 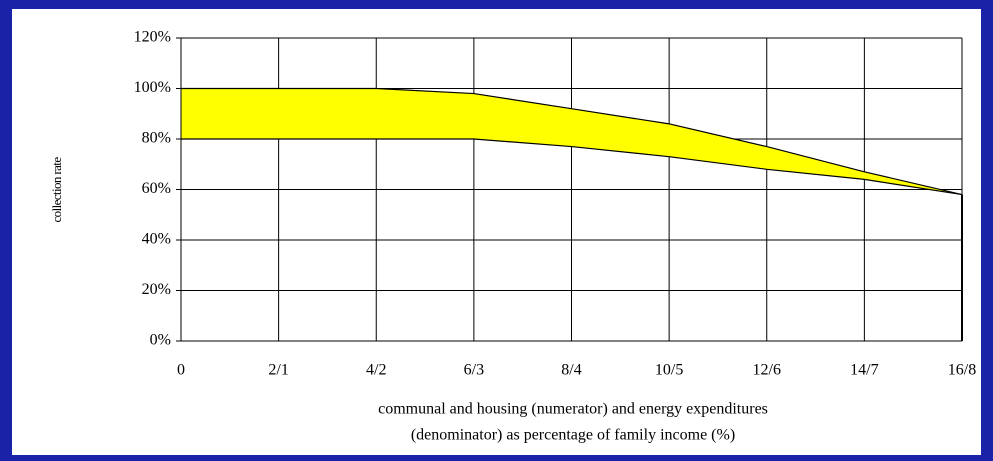 I want to click on y-tick-label: 0%, so click(x=160, y=340).